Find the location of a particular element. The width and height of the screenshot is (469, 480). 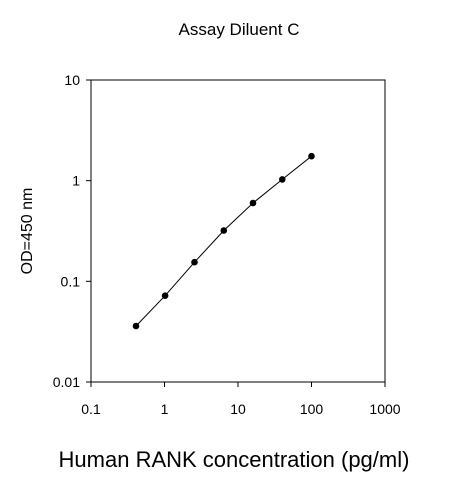

x-tick-label: 100 is located at coordinates (312, 409).